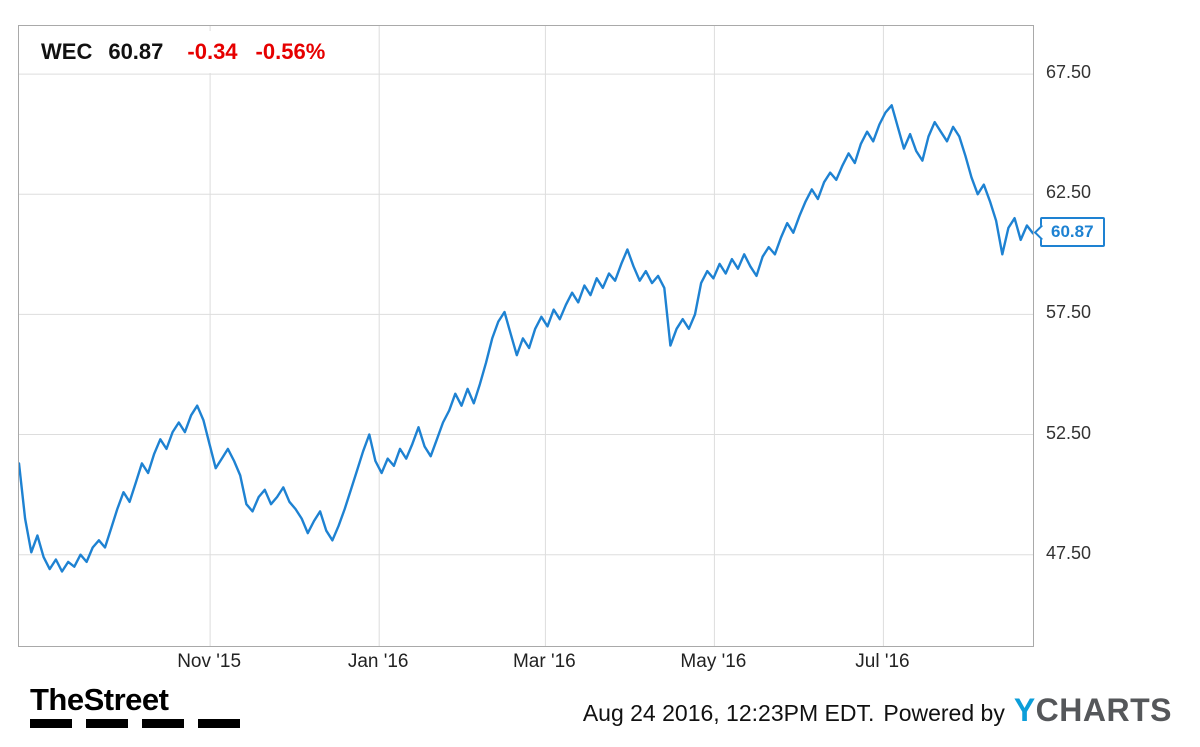  I want to click on x-axis-label: Jan '16, so click(378, 661).